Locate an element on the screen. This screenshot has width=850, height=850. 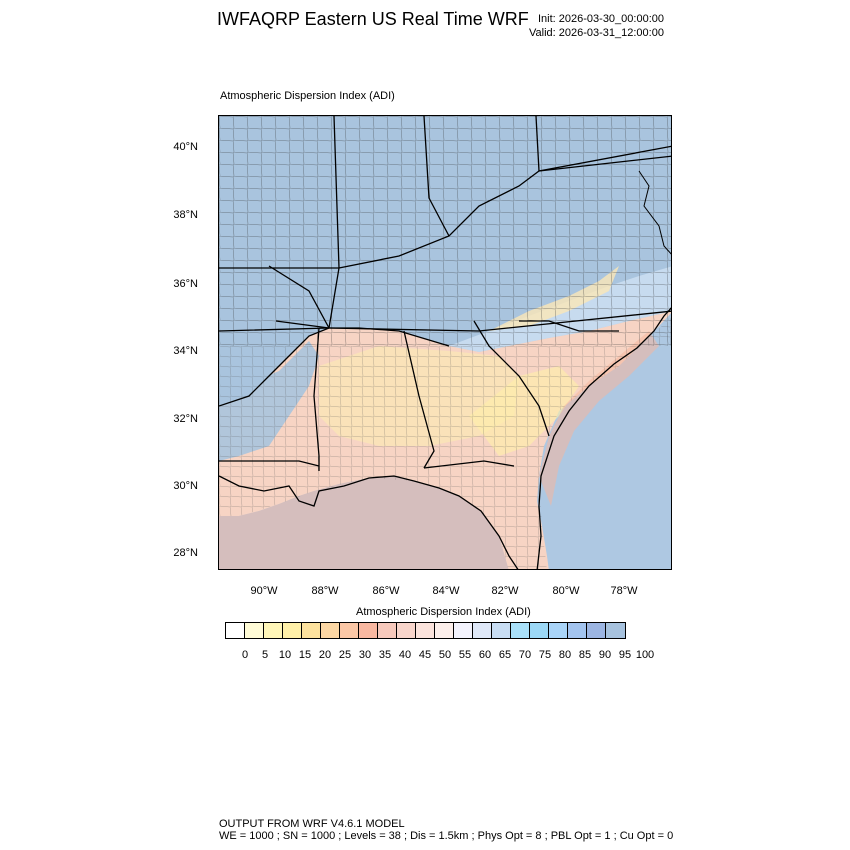
colorbar-tick-label: 50 is located at coordinates (445, 655).